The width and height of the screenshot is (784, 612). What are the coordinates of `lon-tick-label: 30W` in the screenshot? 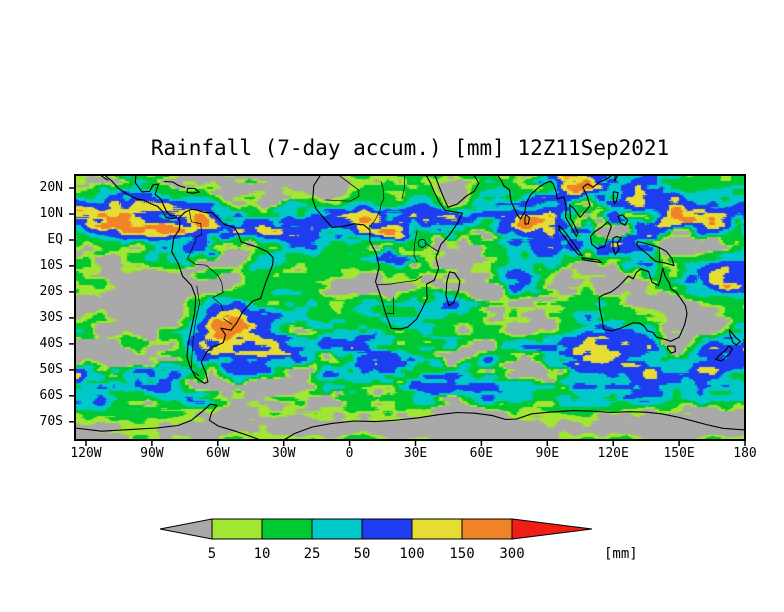 It's located at (283, 453).